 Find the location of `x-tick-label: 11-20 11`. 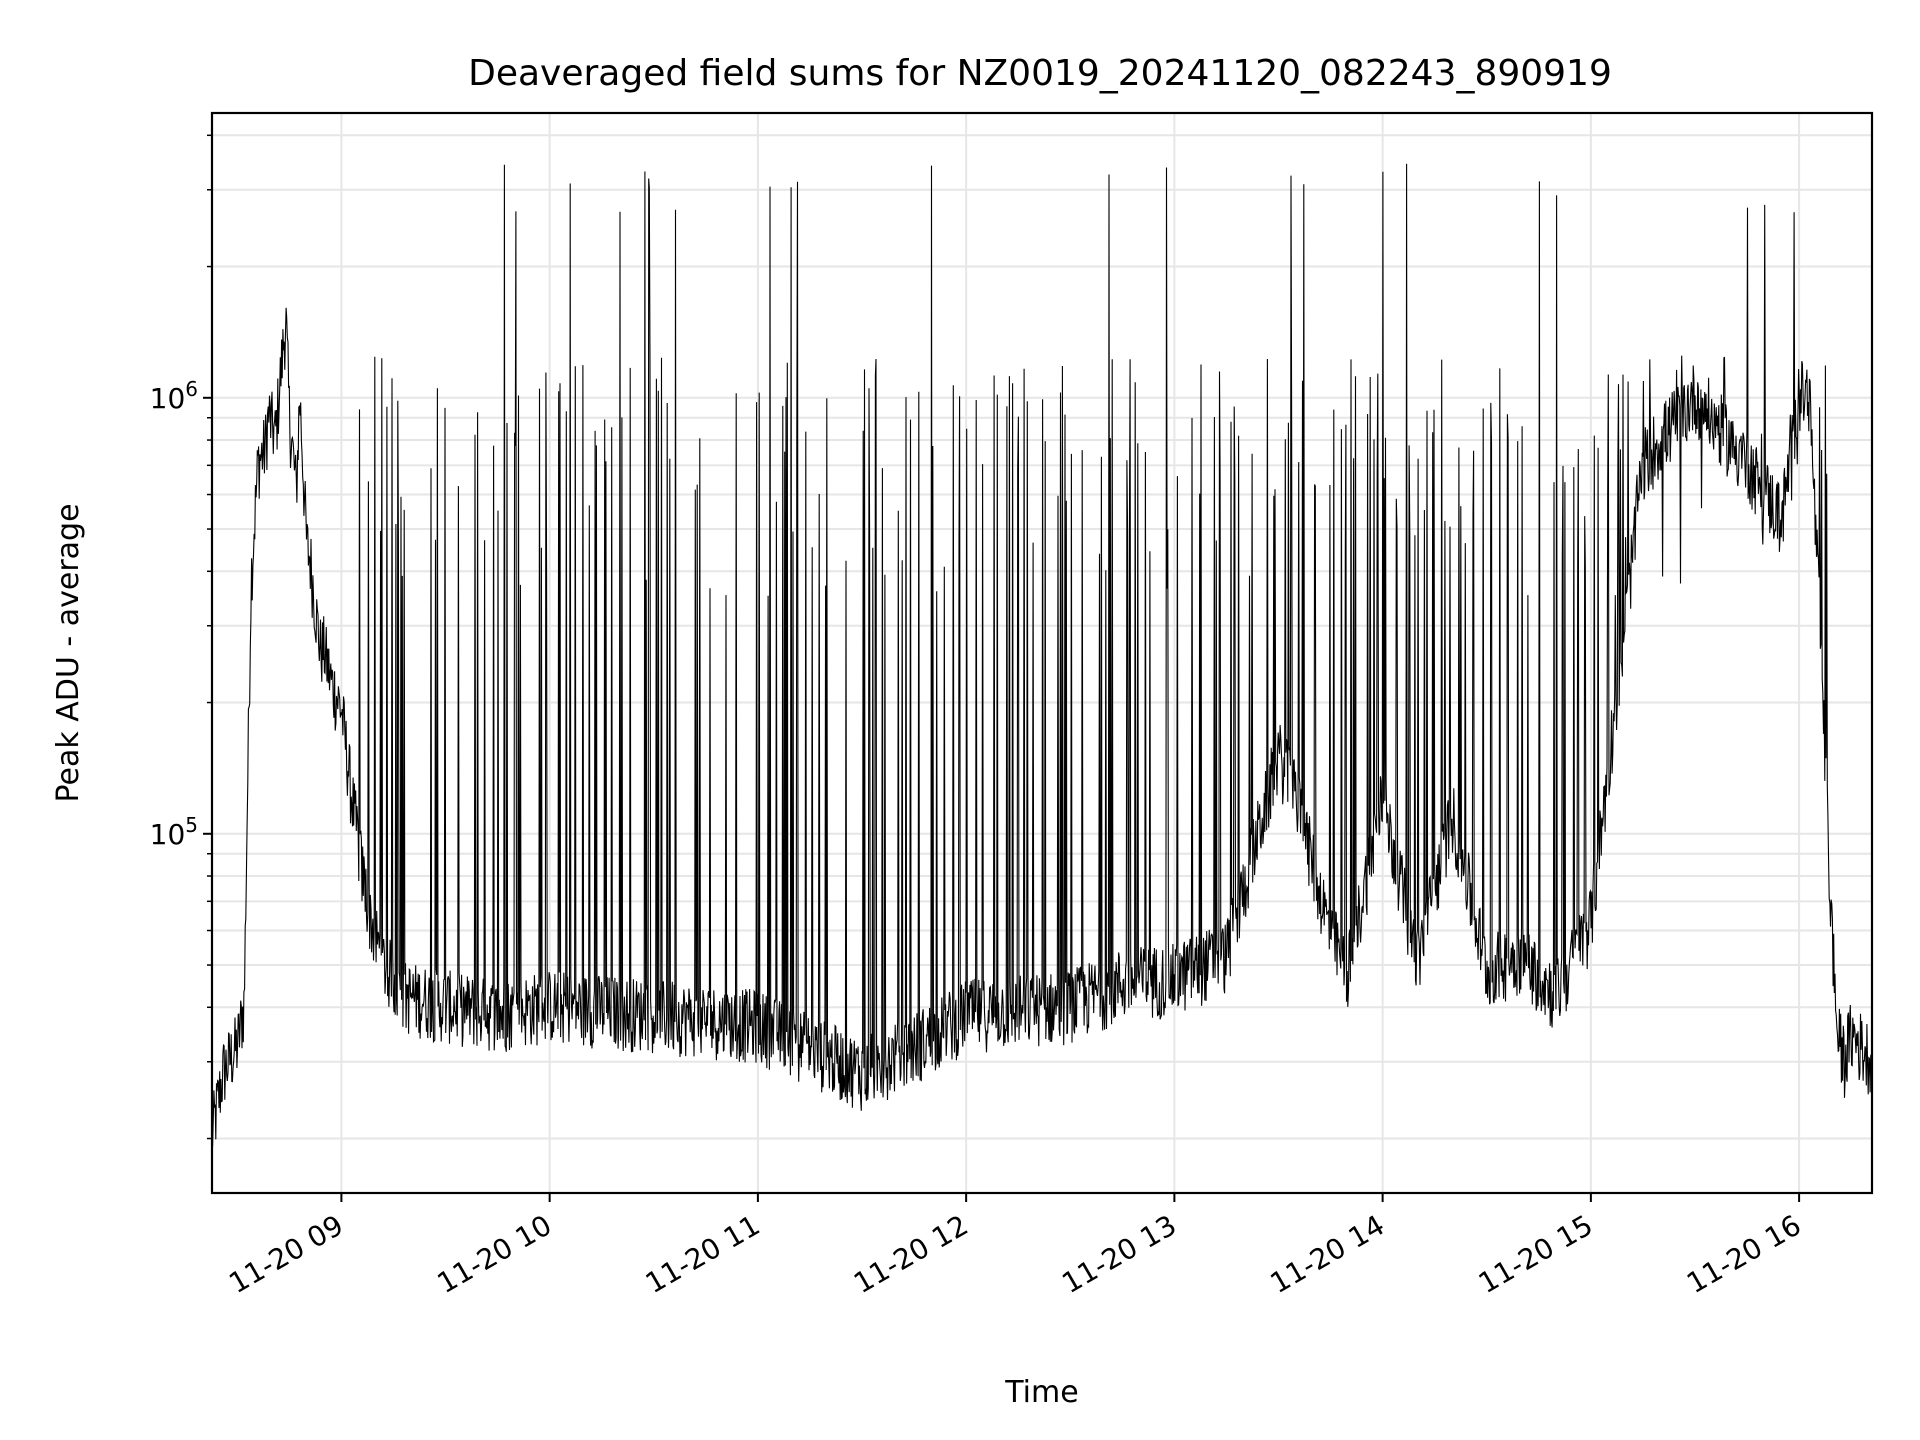

x-tick-label: 11-20 11 is located at coordinates (703, 1254).